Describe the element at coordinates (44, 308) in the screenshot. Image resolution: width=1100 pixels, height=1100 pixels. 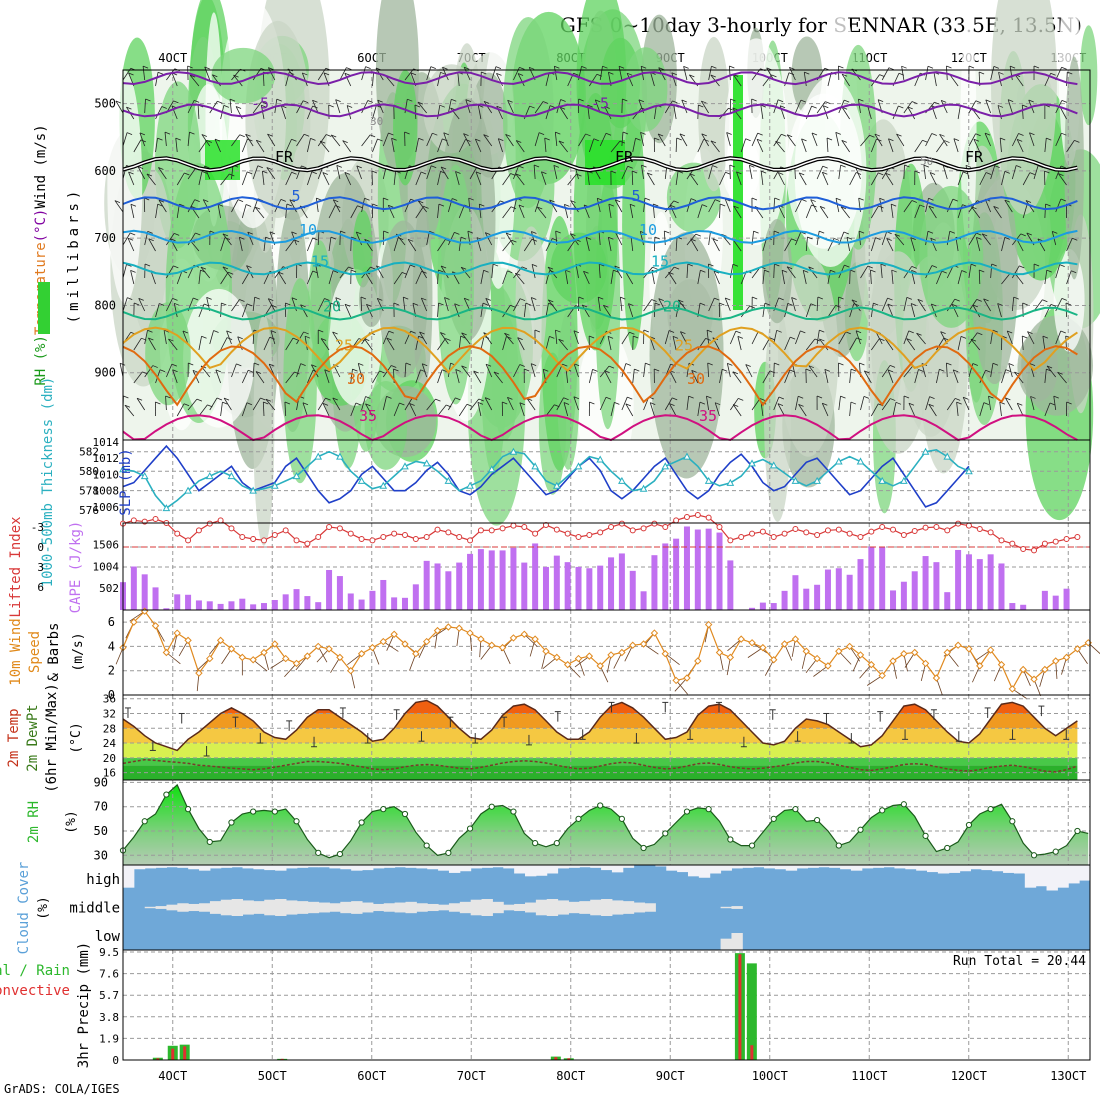
I see `rh-legend-swatch` at that location.